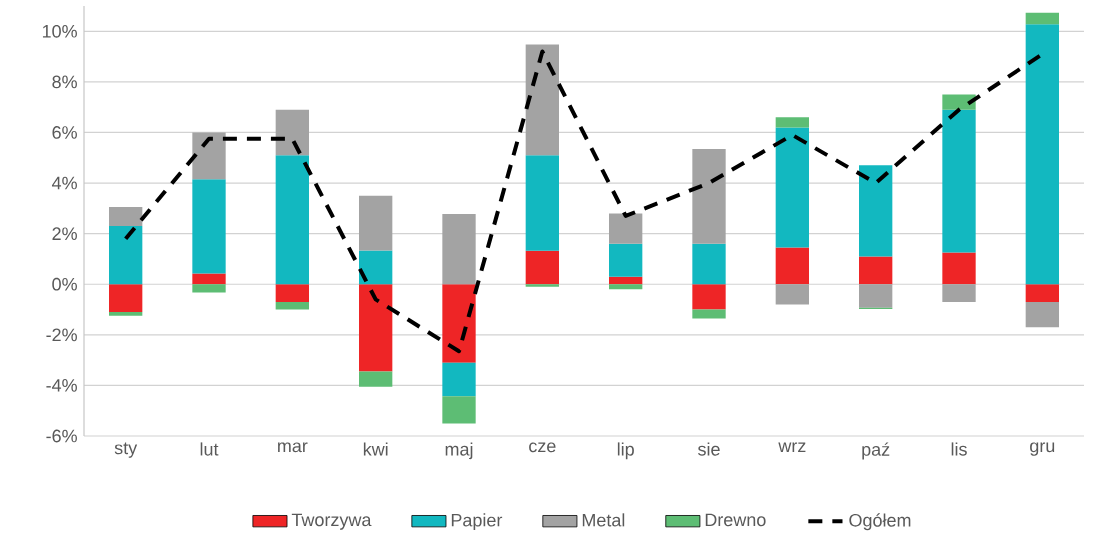 This screenshot has height=552, width=1102. I want to click on x-tick-label: gru, so click(1042, 449).